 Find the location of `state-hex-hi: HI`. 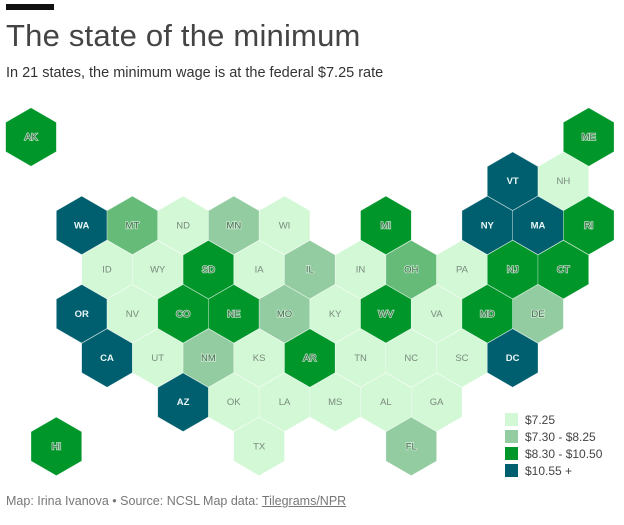

state-hex-hi: HI is located at coordinates (56, 446).